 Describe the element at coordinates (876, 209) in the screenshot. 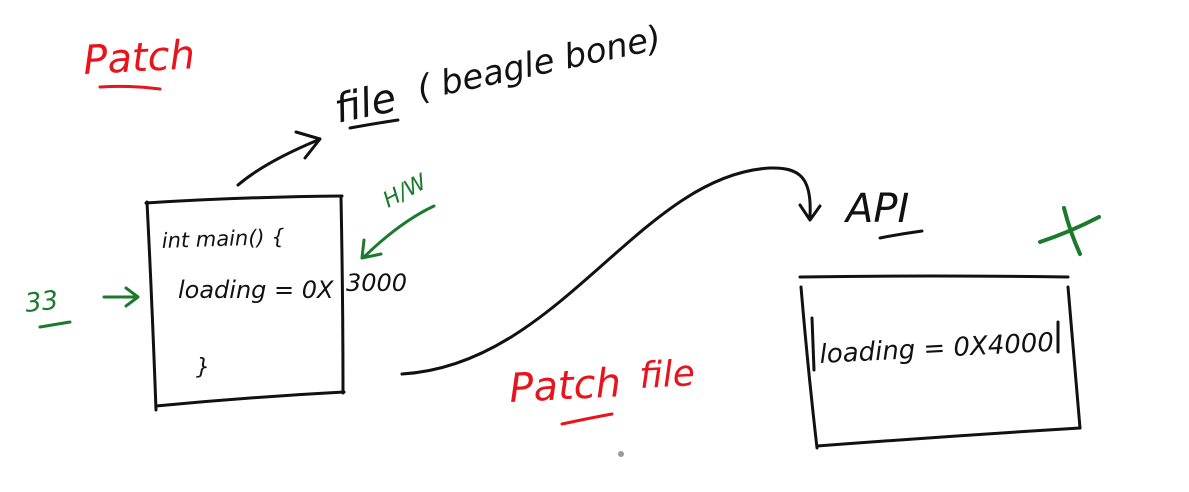

I see `api-label: API` at that location.